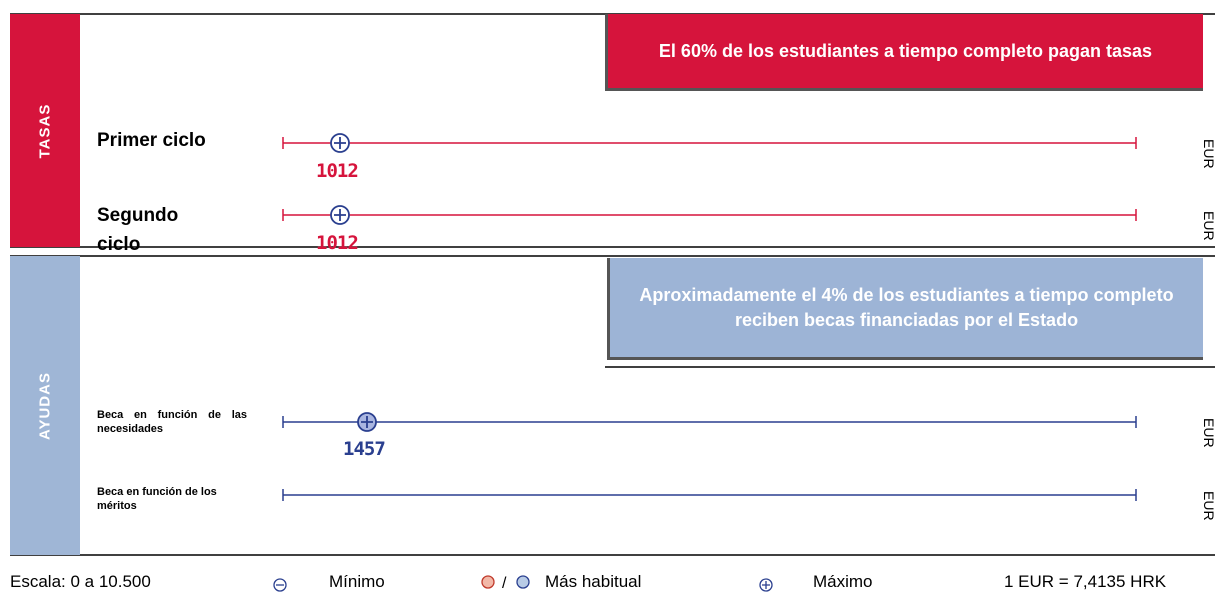 Image resolution: width=1221 pixels, height=601 pixels. I want to click on legend-text: Máximo, so click(843, 581).